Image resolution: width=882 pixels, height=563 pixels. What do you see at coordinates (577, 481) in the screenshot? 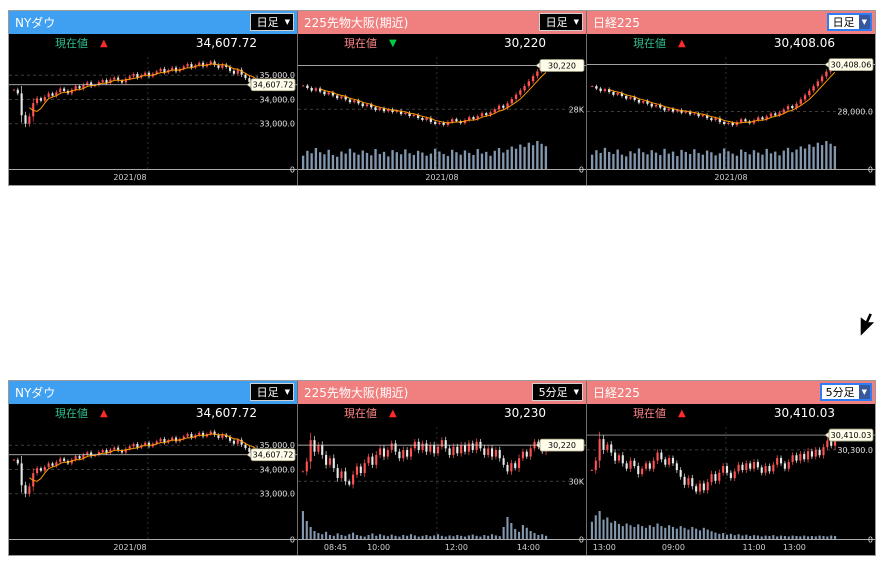
I see `svg-text: 30K` at bounding box center [577, 481].